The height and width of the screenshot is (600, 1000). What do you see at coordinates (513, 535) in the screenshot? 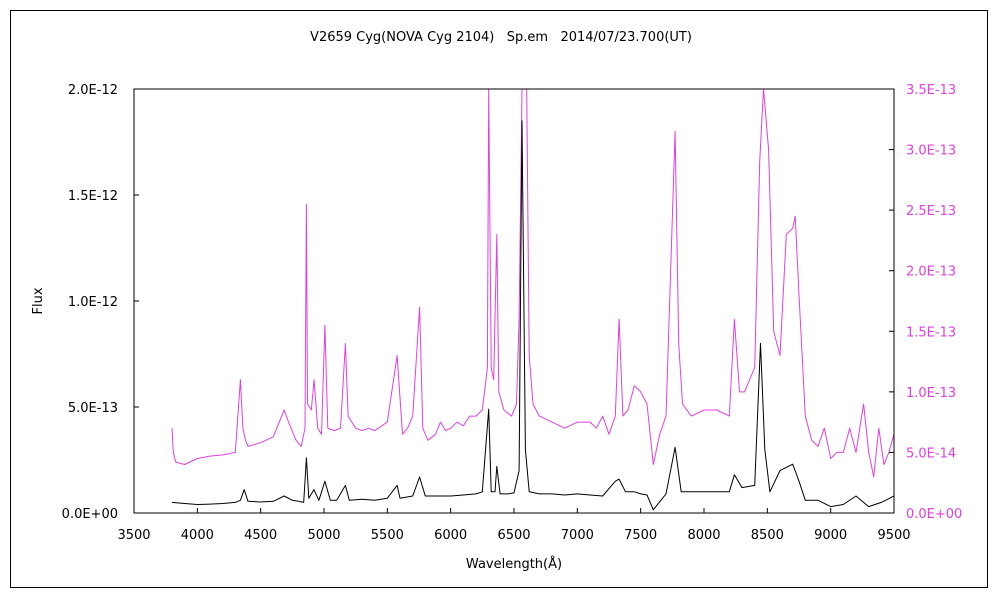
I see `x-tick-label: 6500` at bounding box center [513, 535].